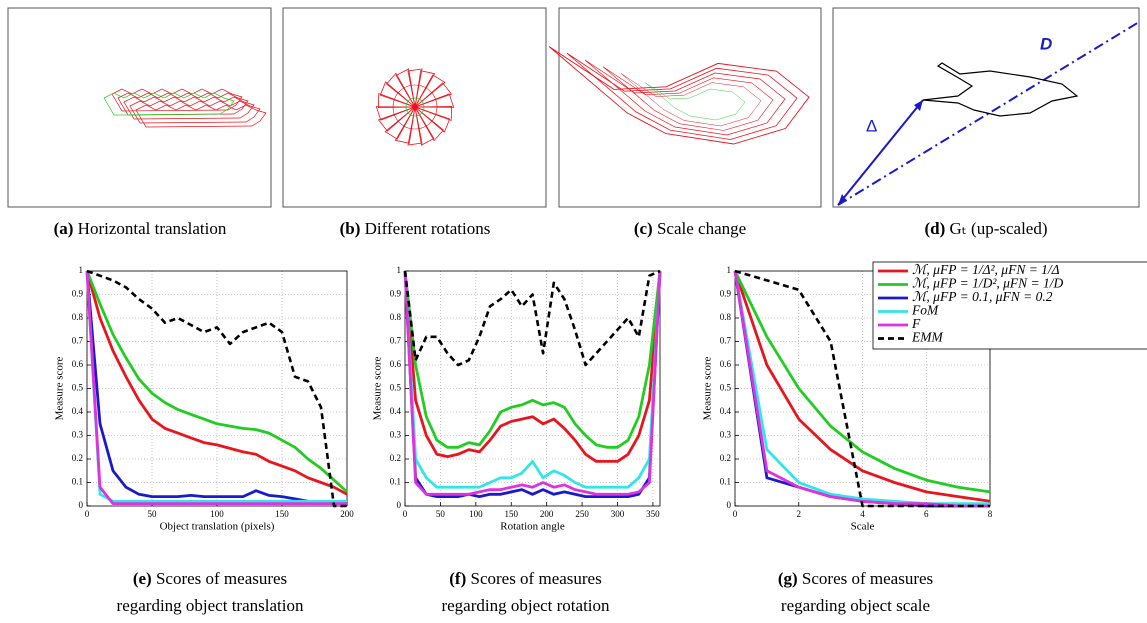 The width and height of the screenshot is (1147, 623). Describe the element at coordinates (982, 296) in the screenshot. I see `legend-label: ℳ, μFP = 0.1, μFN = 0.2` at that location.